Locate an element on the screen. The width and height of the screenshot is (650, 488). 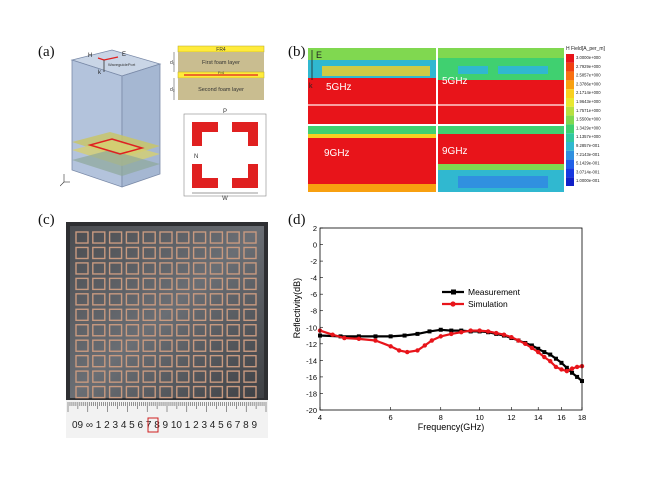
y-tick-label: -20 is located at coordinates (311, 410).